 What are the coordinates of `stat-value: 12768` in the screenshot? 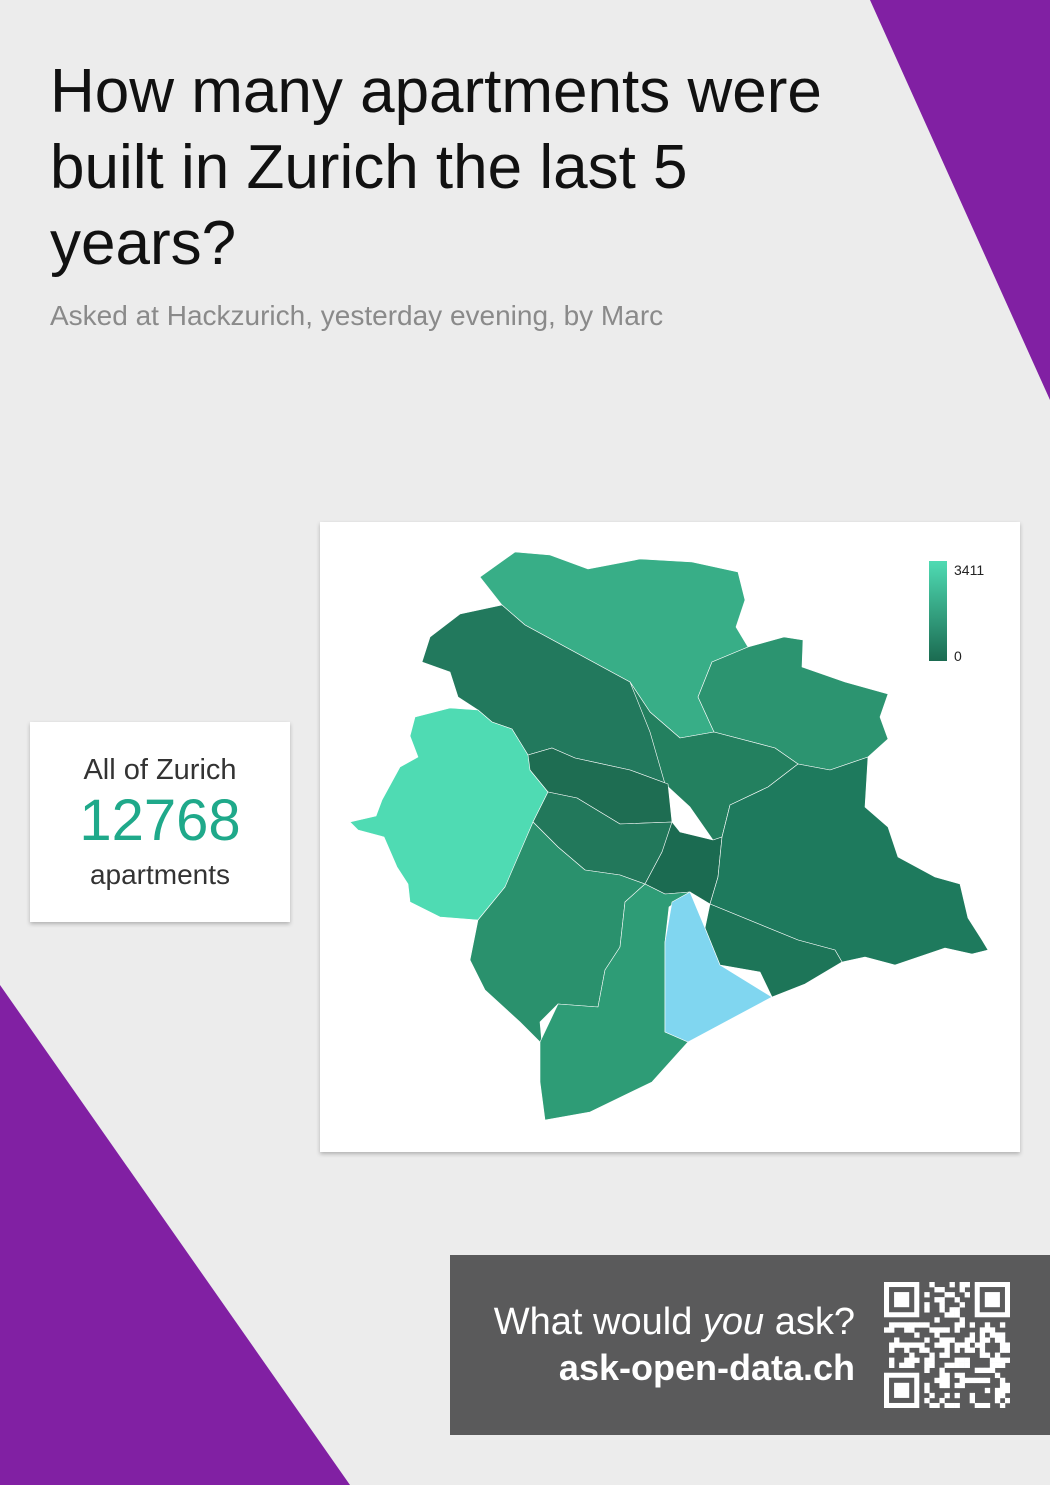 It's located at (160, 820).